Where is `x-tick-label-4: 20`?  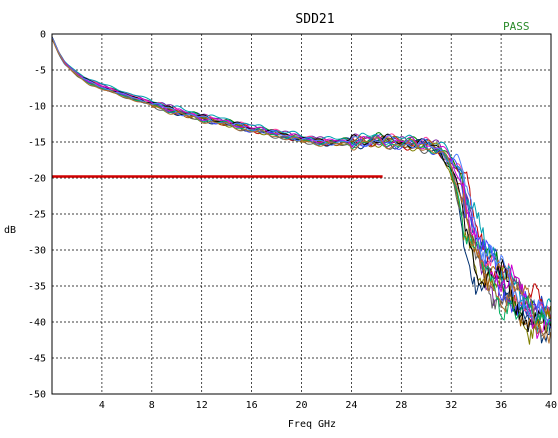
x-tick-label-4: 20 is located at coordinates (301, 405).